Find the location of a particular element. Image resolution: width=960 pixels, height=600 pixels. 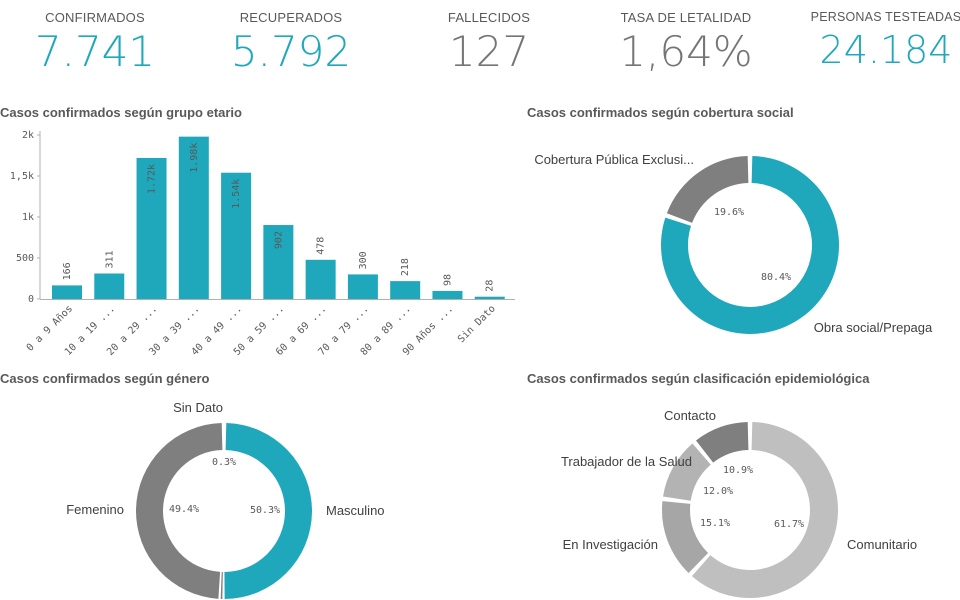

slice-percent-label: 19.6% is located at coordinates (729, 212).